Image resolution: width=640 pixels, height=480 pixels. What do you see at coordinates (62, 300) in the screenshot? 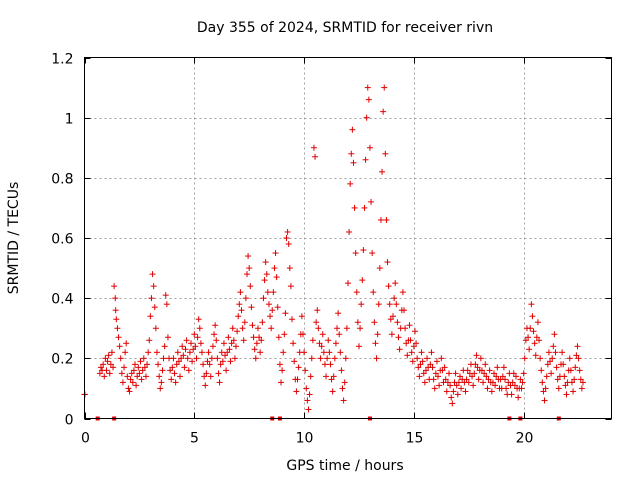
I see `y-tick-label: 0.4` at bounding box center [62, 300].